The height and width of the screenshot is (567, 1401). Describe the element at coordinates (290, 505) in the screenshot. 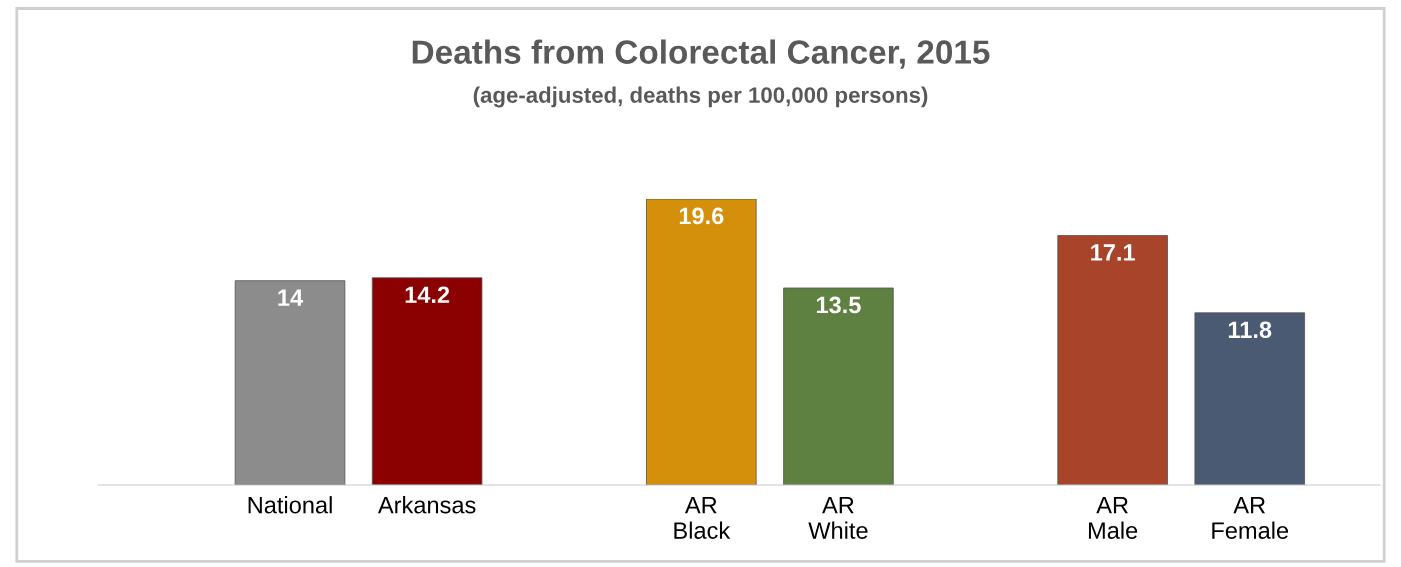

I see `x-tick-label: National` at that location.